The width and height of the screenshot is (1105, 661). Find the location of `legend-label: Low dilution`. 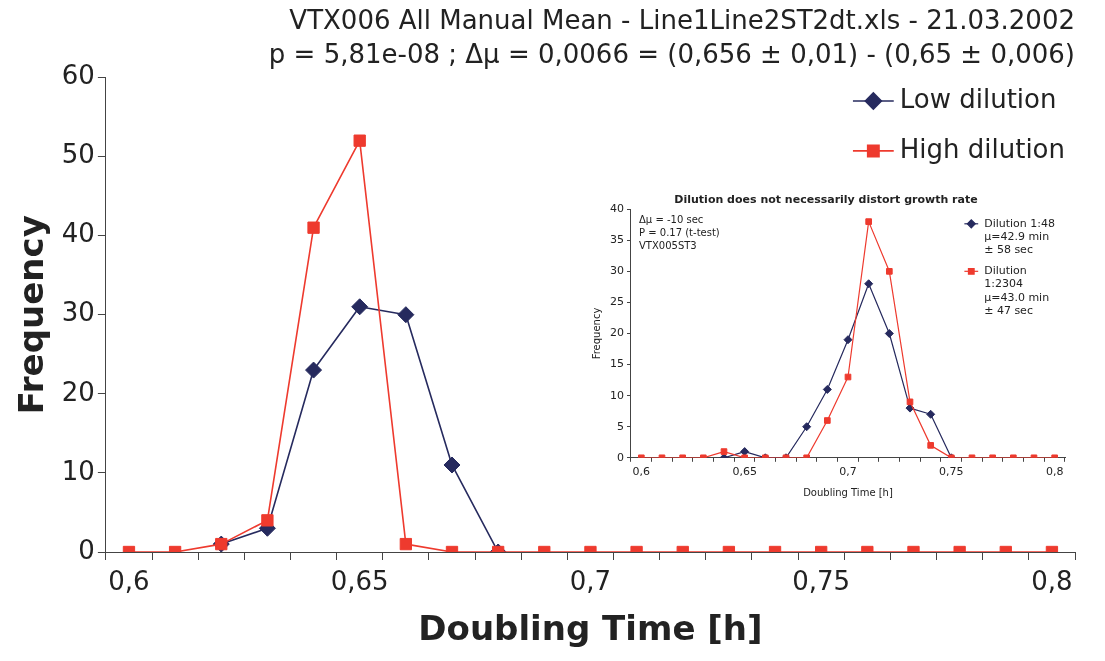

legend-label: Low dilution is located at coordinates (978, 98).